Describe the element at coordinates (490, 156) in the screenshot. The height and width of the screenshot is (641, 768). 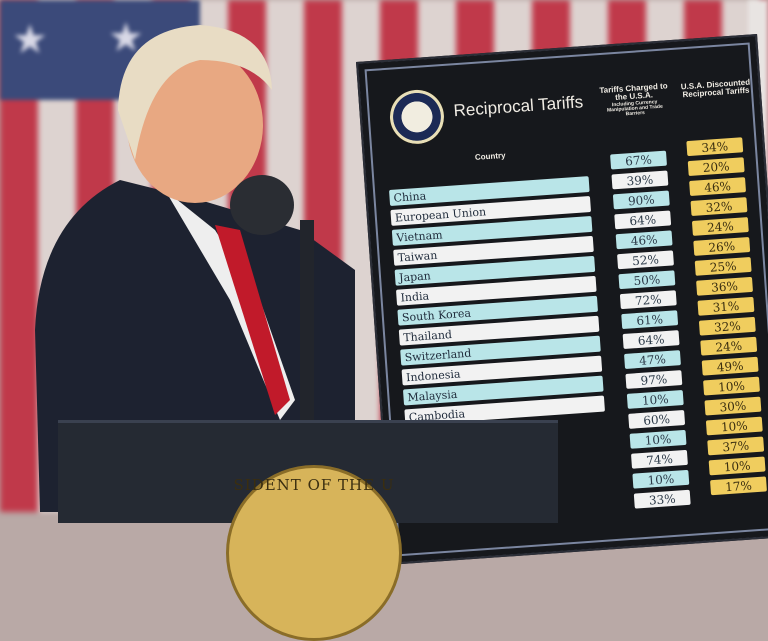
I see `header-country: Country` at that location.